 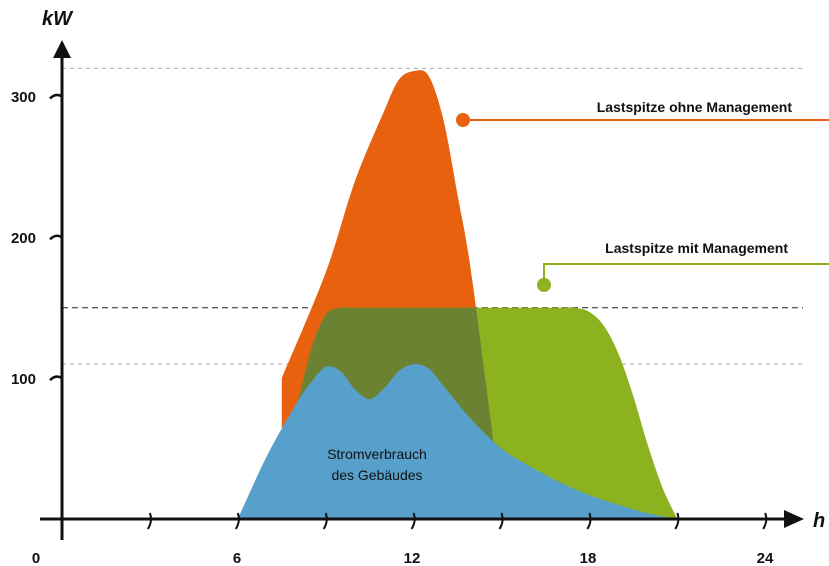 What do you see at coordinates (457, 441) in the screenshot?
I see `area-building-consumption` at bounding box center [457, 441].